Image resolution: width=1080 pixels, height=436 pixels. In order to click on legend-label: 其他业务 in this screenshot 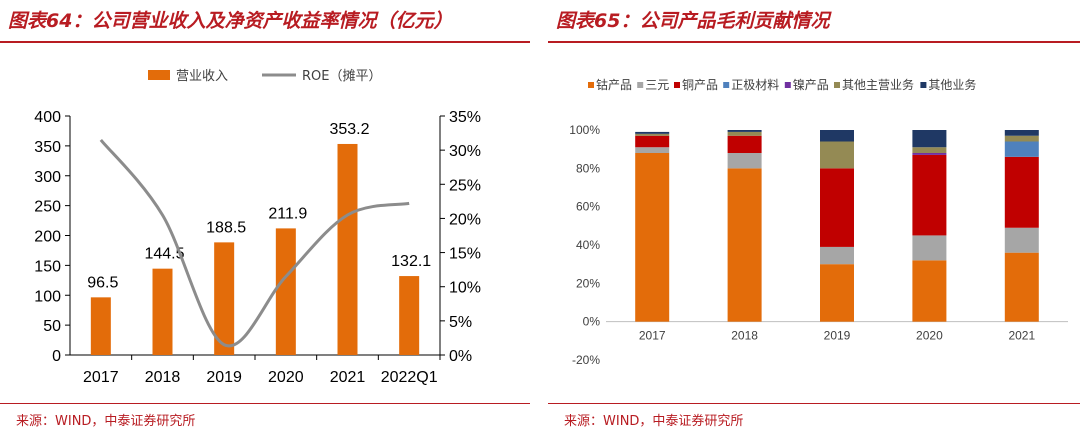, I will do `click(952, 84)`.